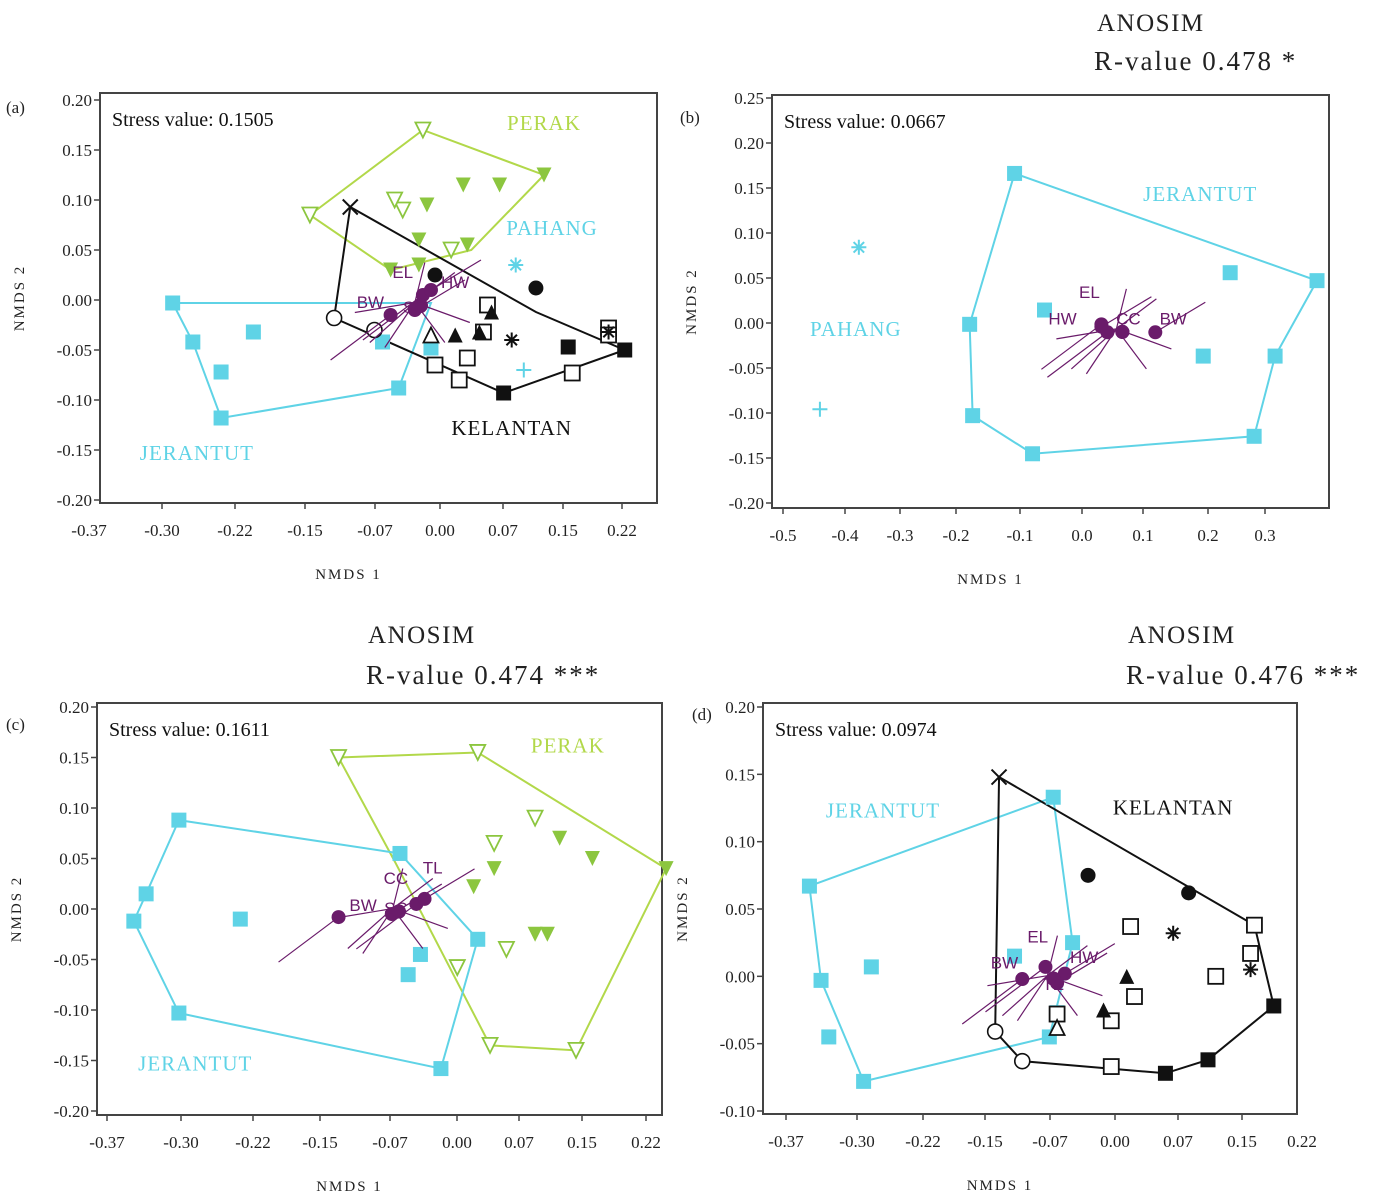  Describe the element at coordinates (433, 868) in the screenshot. I see `vector-label: TL` at that location.